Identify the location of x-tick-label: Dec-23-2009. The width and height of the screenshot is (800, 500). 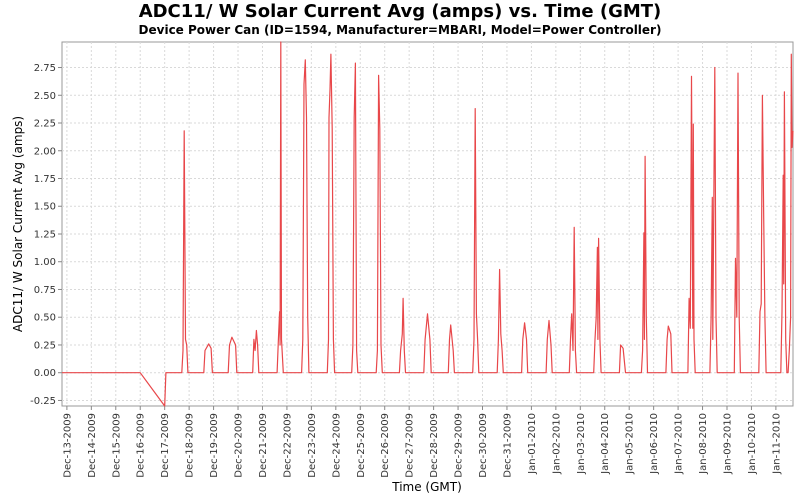
(312, 445).